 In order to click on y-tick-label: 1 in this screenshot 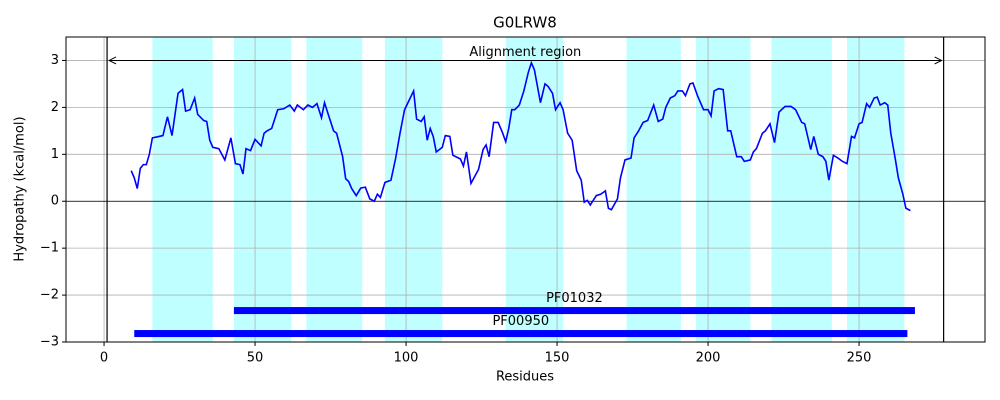, I will do `click(55, 154)`.